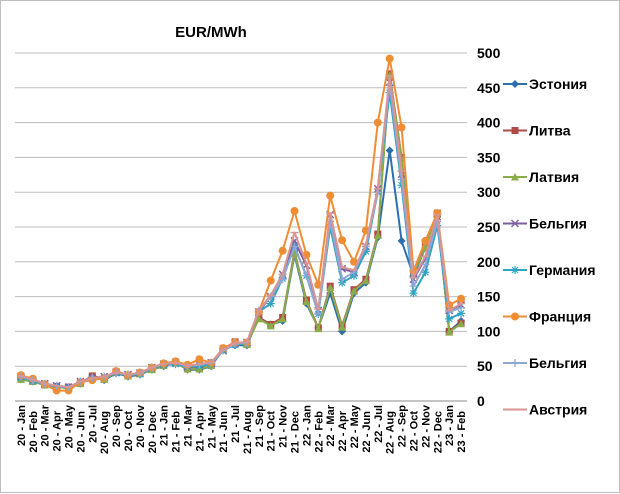 Image resolution: width=620 pixels, height=494 pixels. Describe the element at coordinates (260, 426) in the screenshot. I see `x-tick-label: 21 - Sep` at that location.